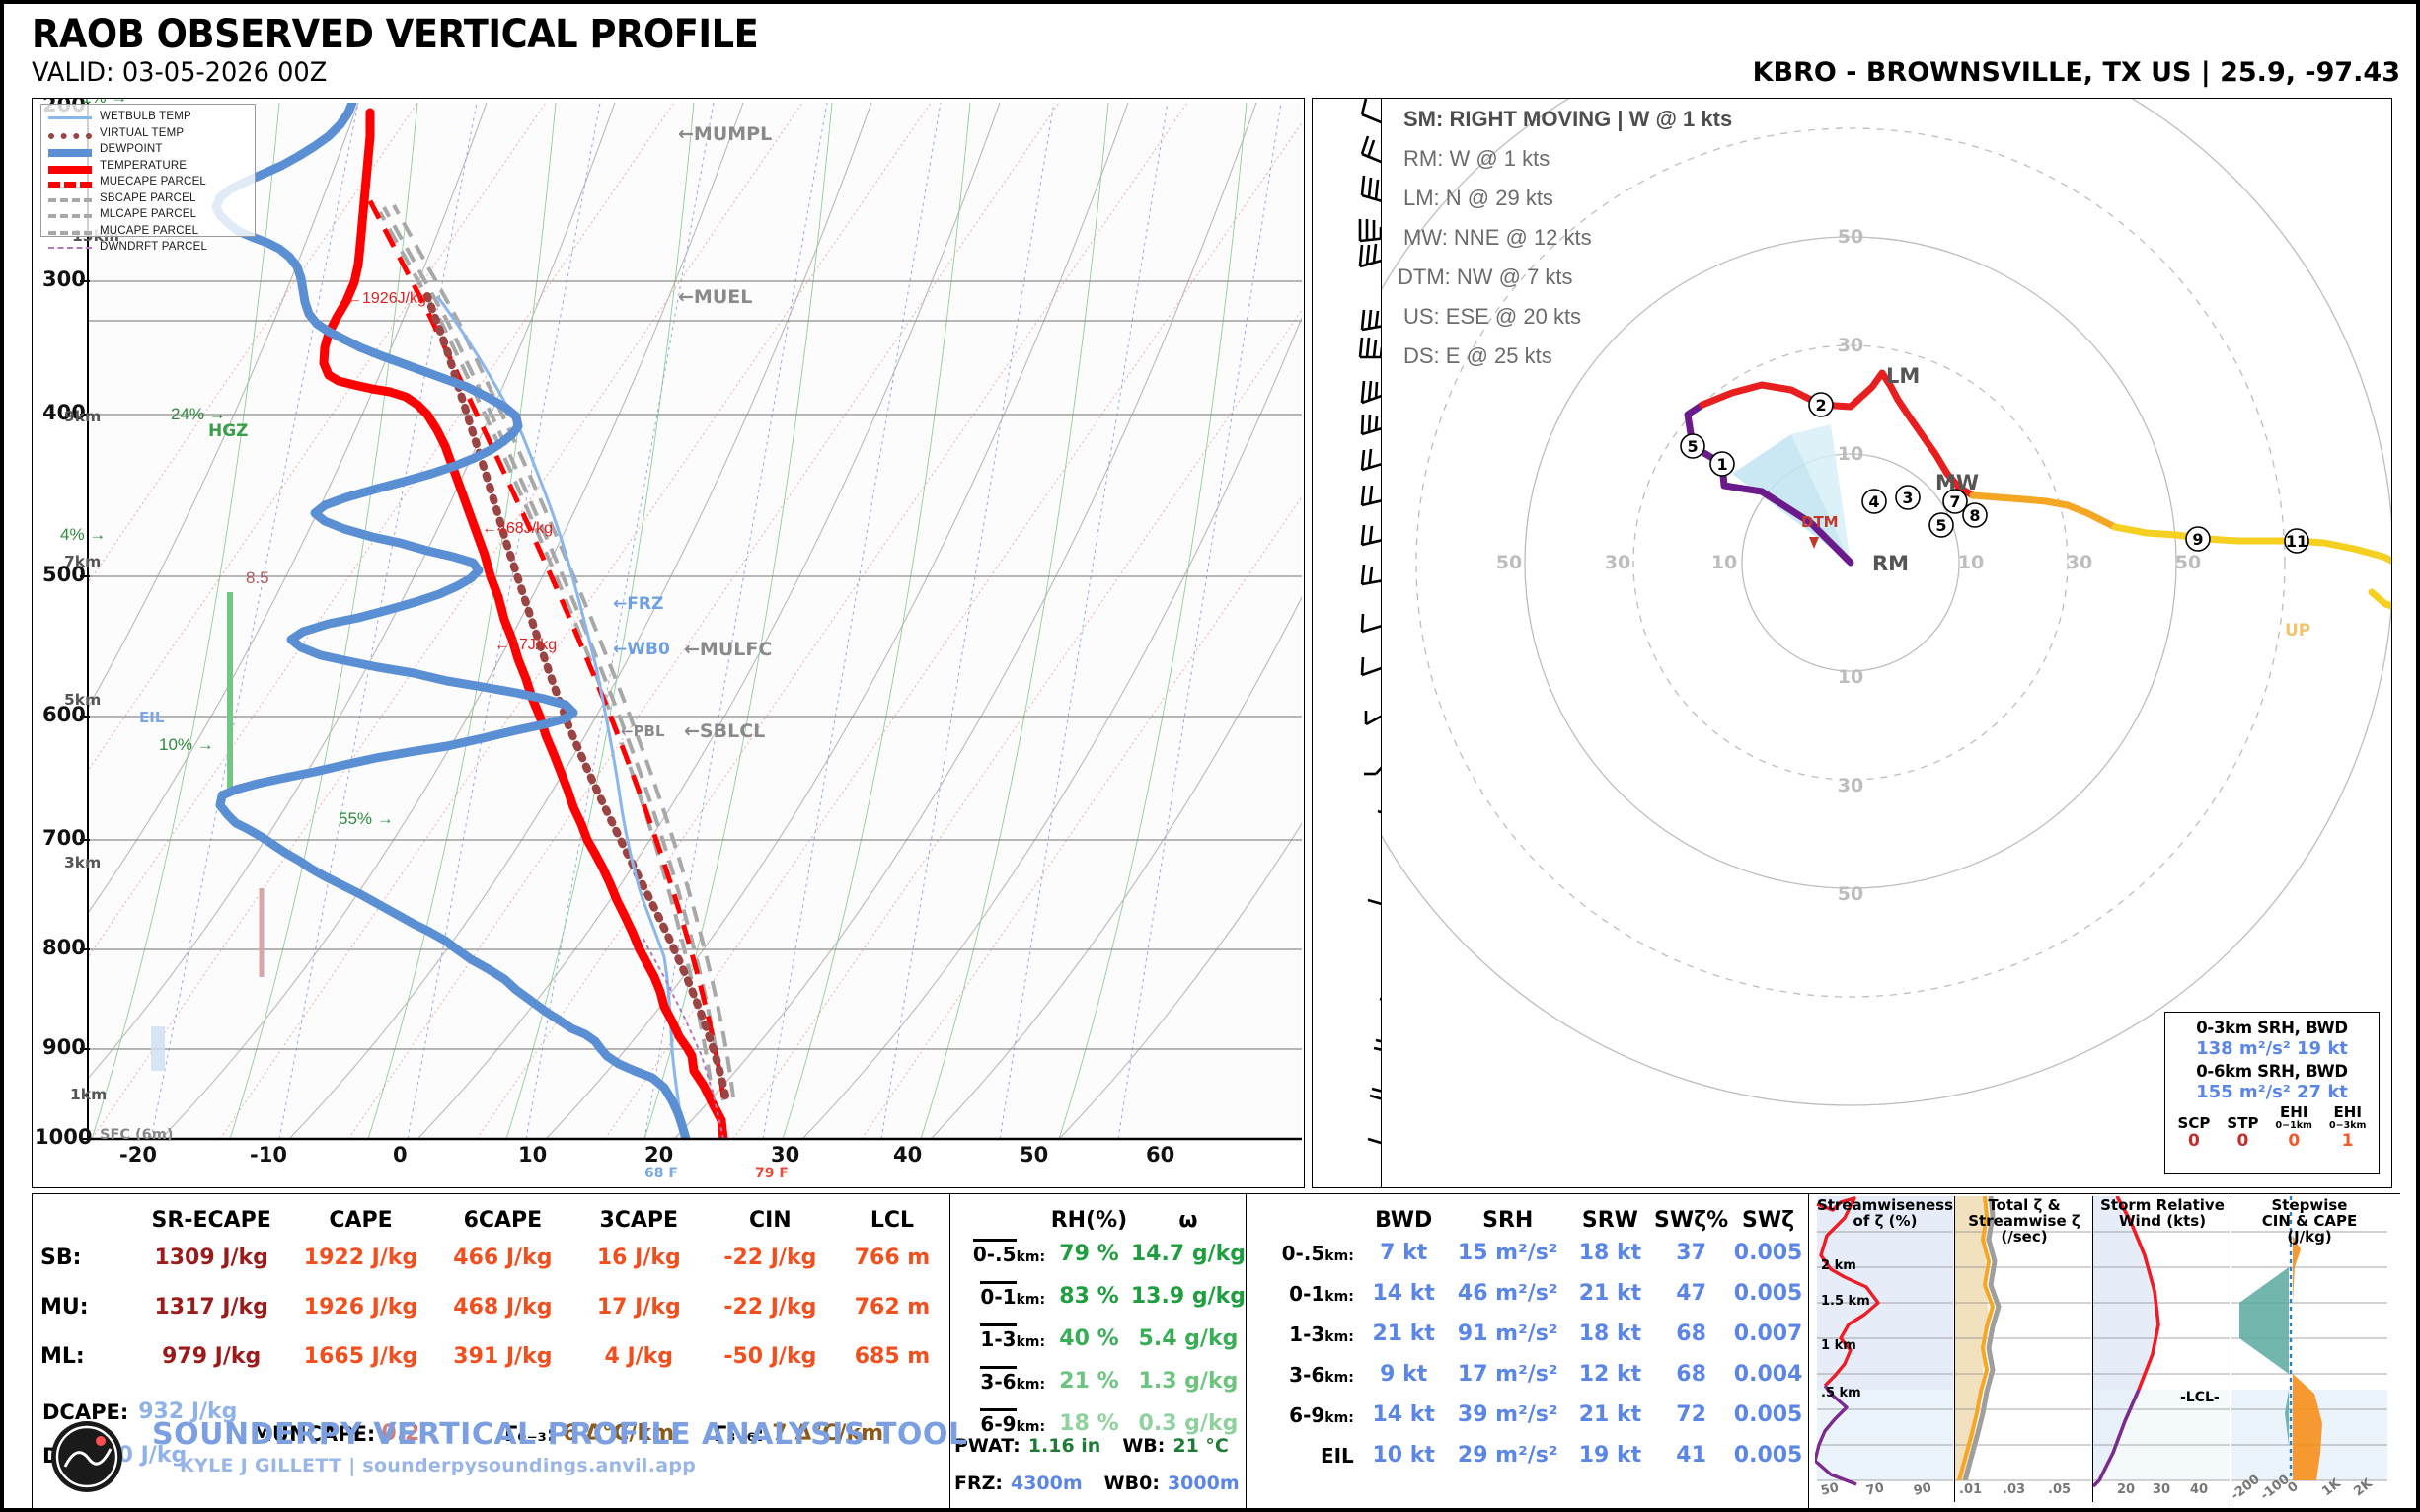 This screenshot has width=2420, height=1512. What do you see at coordinates (1031, 1384) in the screenshot?
I see `moist-sub-3: km:` at bounding box center [1031, 1384].